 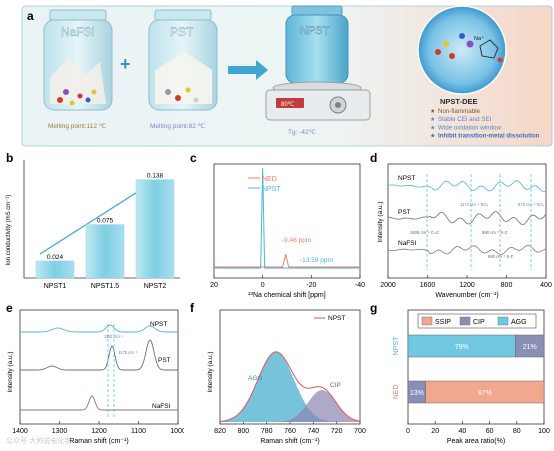 What do you see at coordinates (289, 441) in the screenshot?
I see `x-axis-label: Raman shift (cm⁻¹)` at bounding box center [289, 441].